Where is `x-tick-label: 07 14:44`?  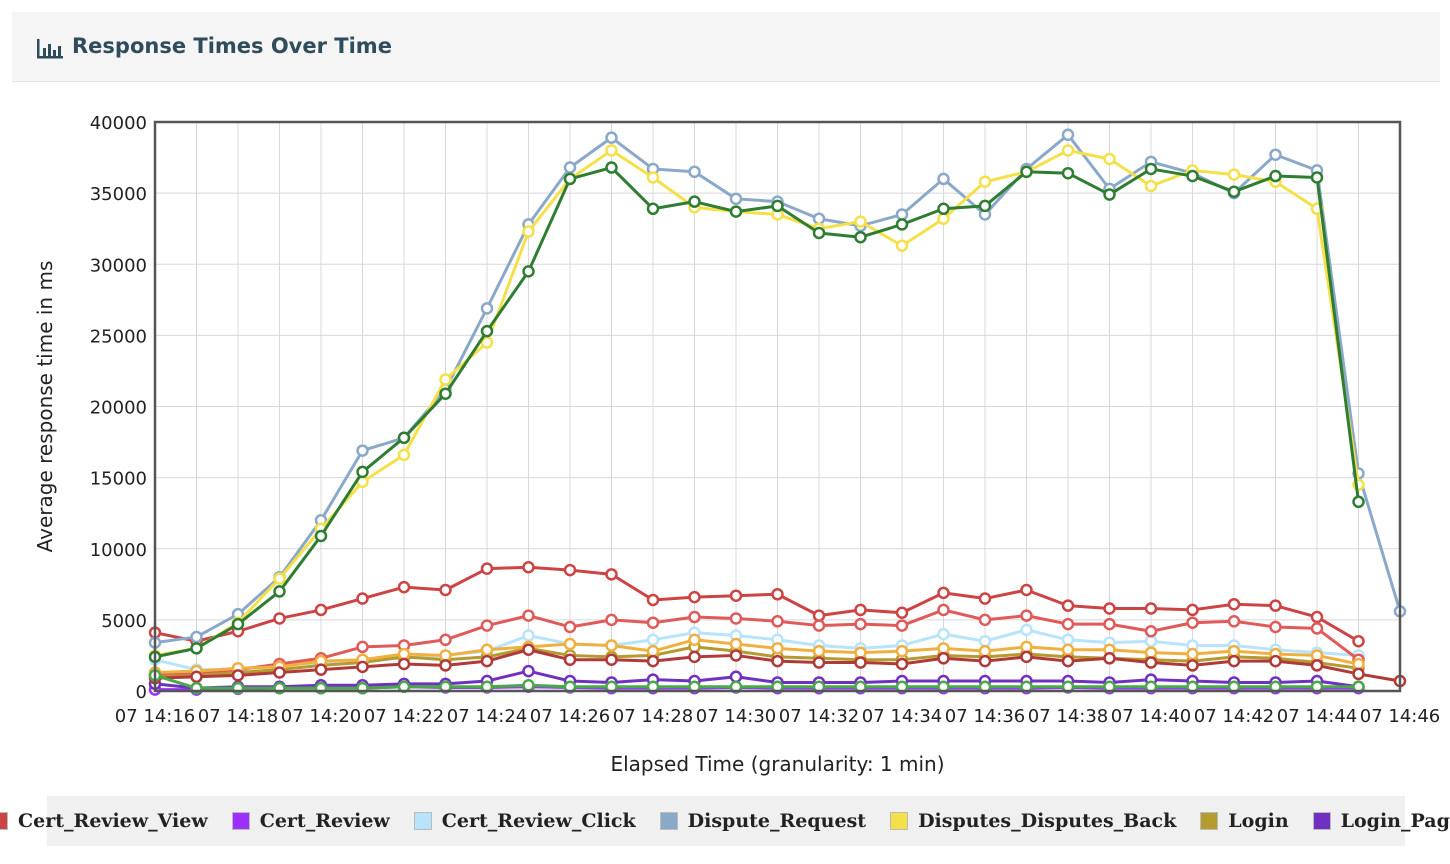 x-tick-label: 07 14:44 is located at coordinates (1317, 716).